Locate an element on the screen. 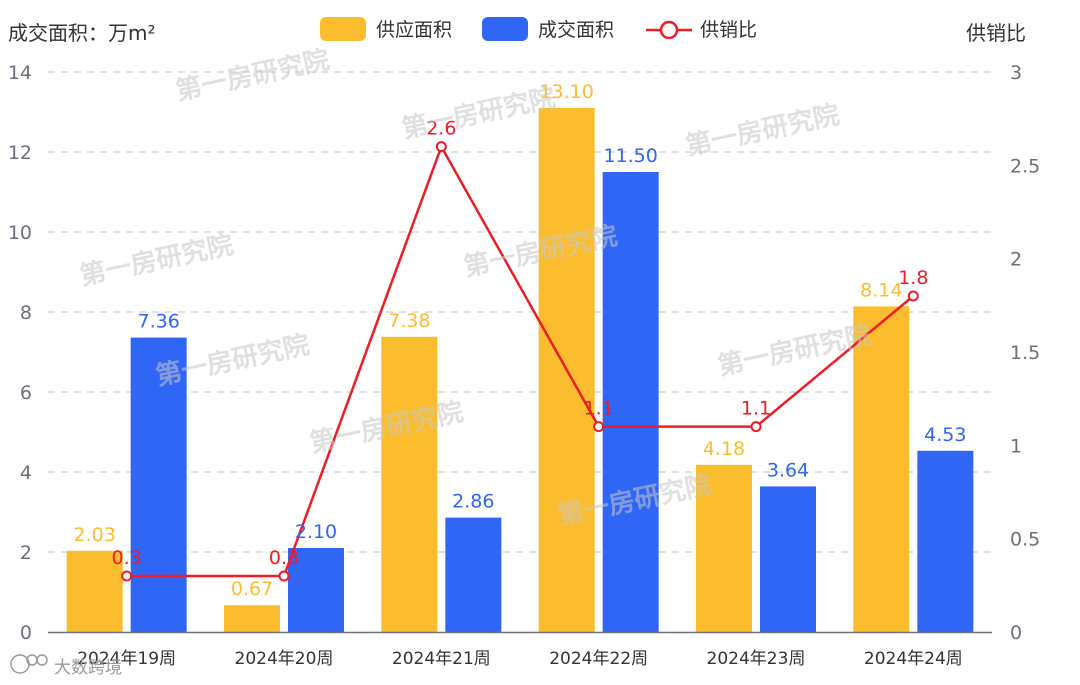 This screenshot has width=1080, height=685. bar-value-label: 11.50 is located at coordinates (630, 156).